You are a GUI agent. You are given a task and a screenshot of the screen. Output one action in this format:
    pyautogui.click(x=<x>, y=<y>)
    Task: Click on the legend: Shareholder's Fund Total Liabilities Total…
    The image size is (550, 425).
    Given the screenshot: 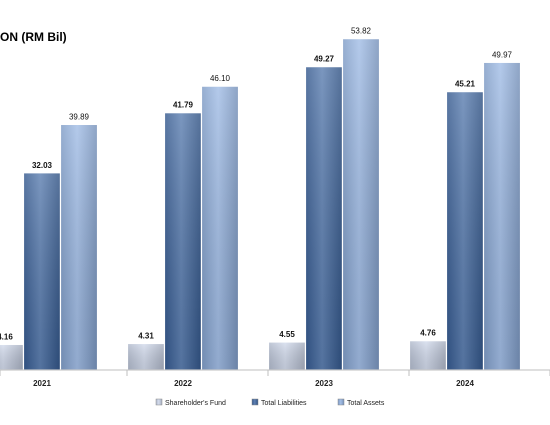 What is the action you would take?
    pyautogui.click(x=270, y=402)
    